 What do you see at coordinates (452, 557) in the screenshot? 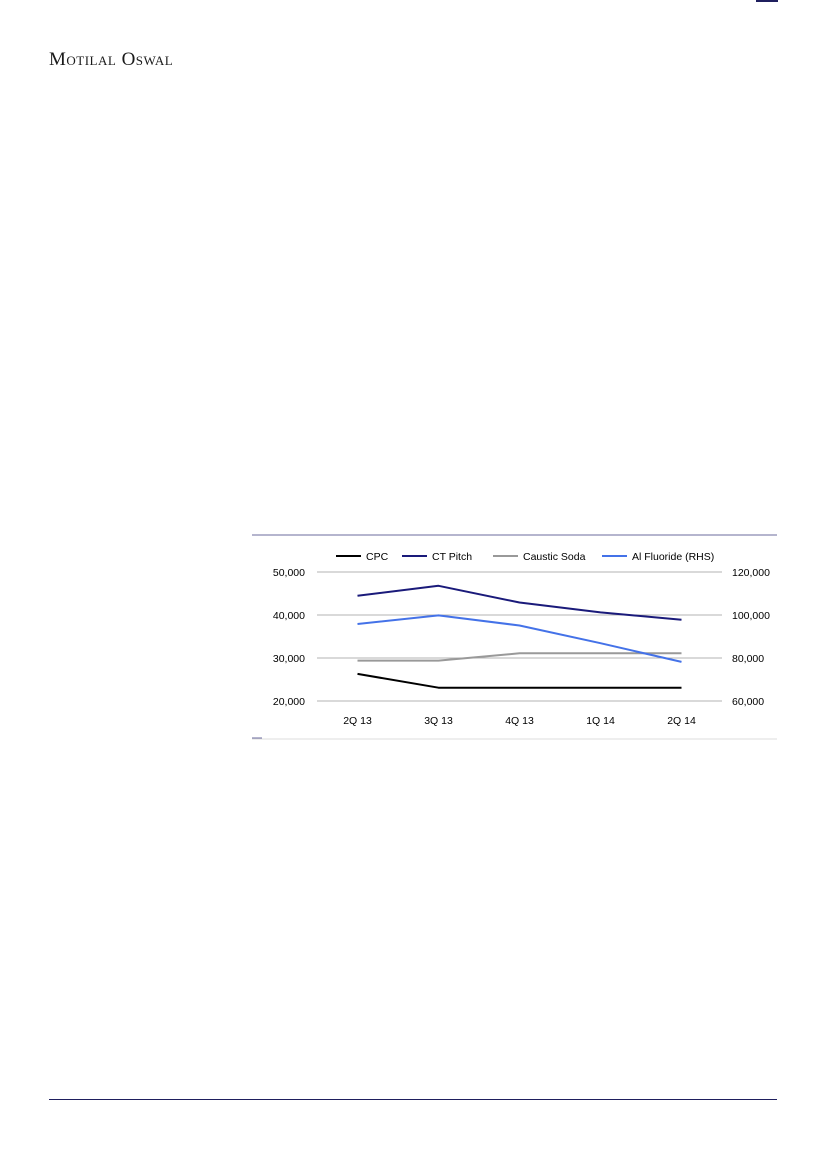
I see `legend-label: CT Pitch` at bounding box center [452, 557].